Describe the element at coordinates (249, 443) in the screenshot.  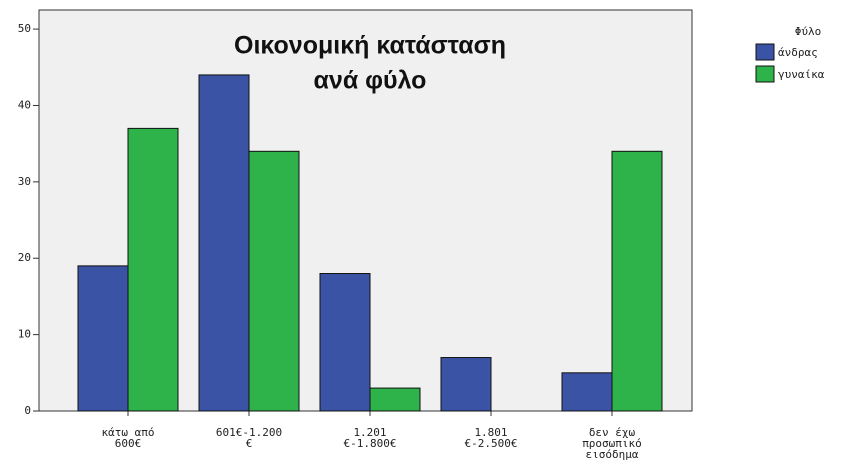
I see `x-tick-label: €` at that location.